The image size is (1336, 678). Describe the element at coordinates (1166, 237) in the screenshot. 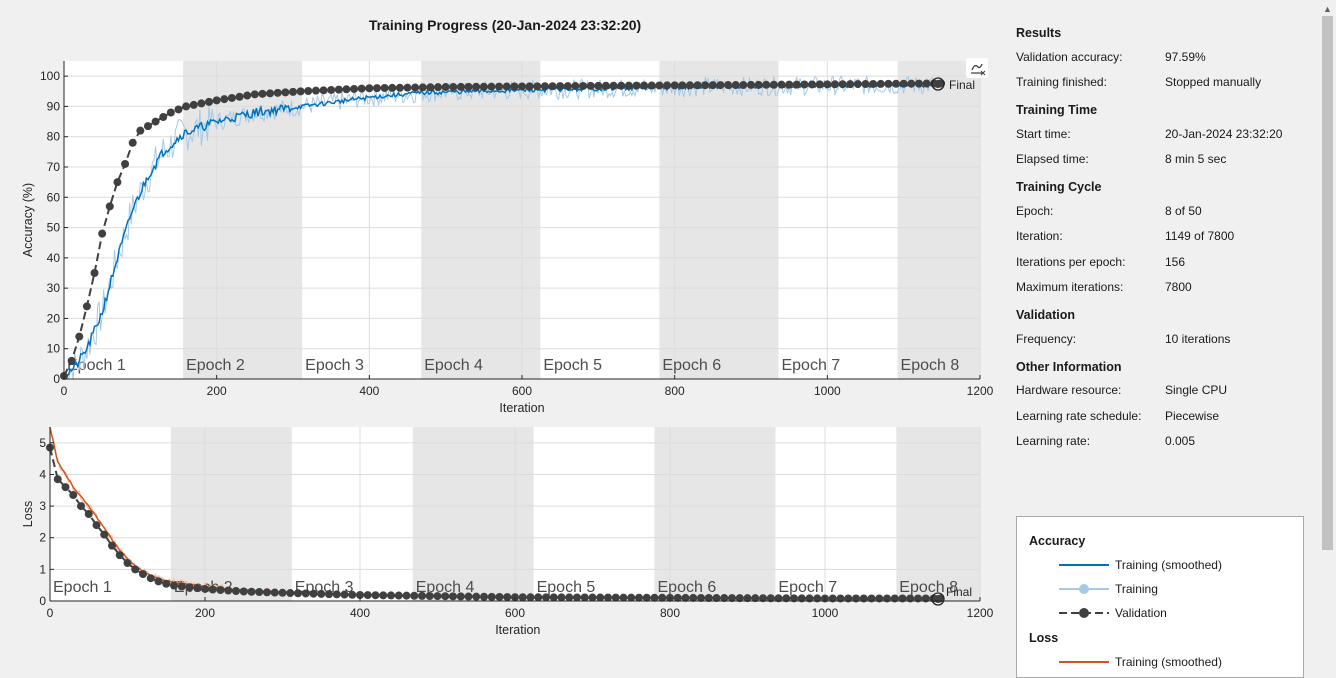

I see `info-row: Iteration: 1149 of 7800` at that location.